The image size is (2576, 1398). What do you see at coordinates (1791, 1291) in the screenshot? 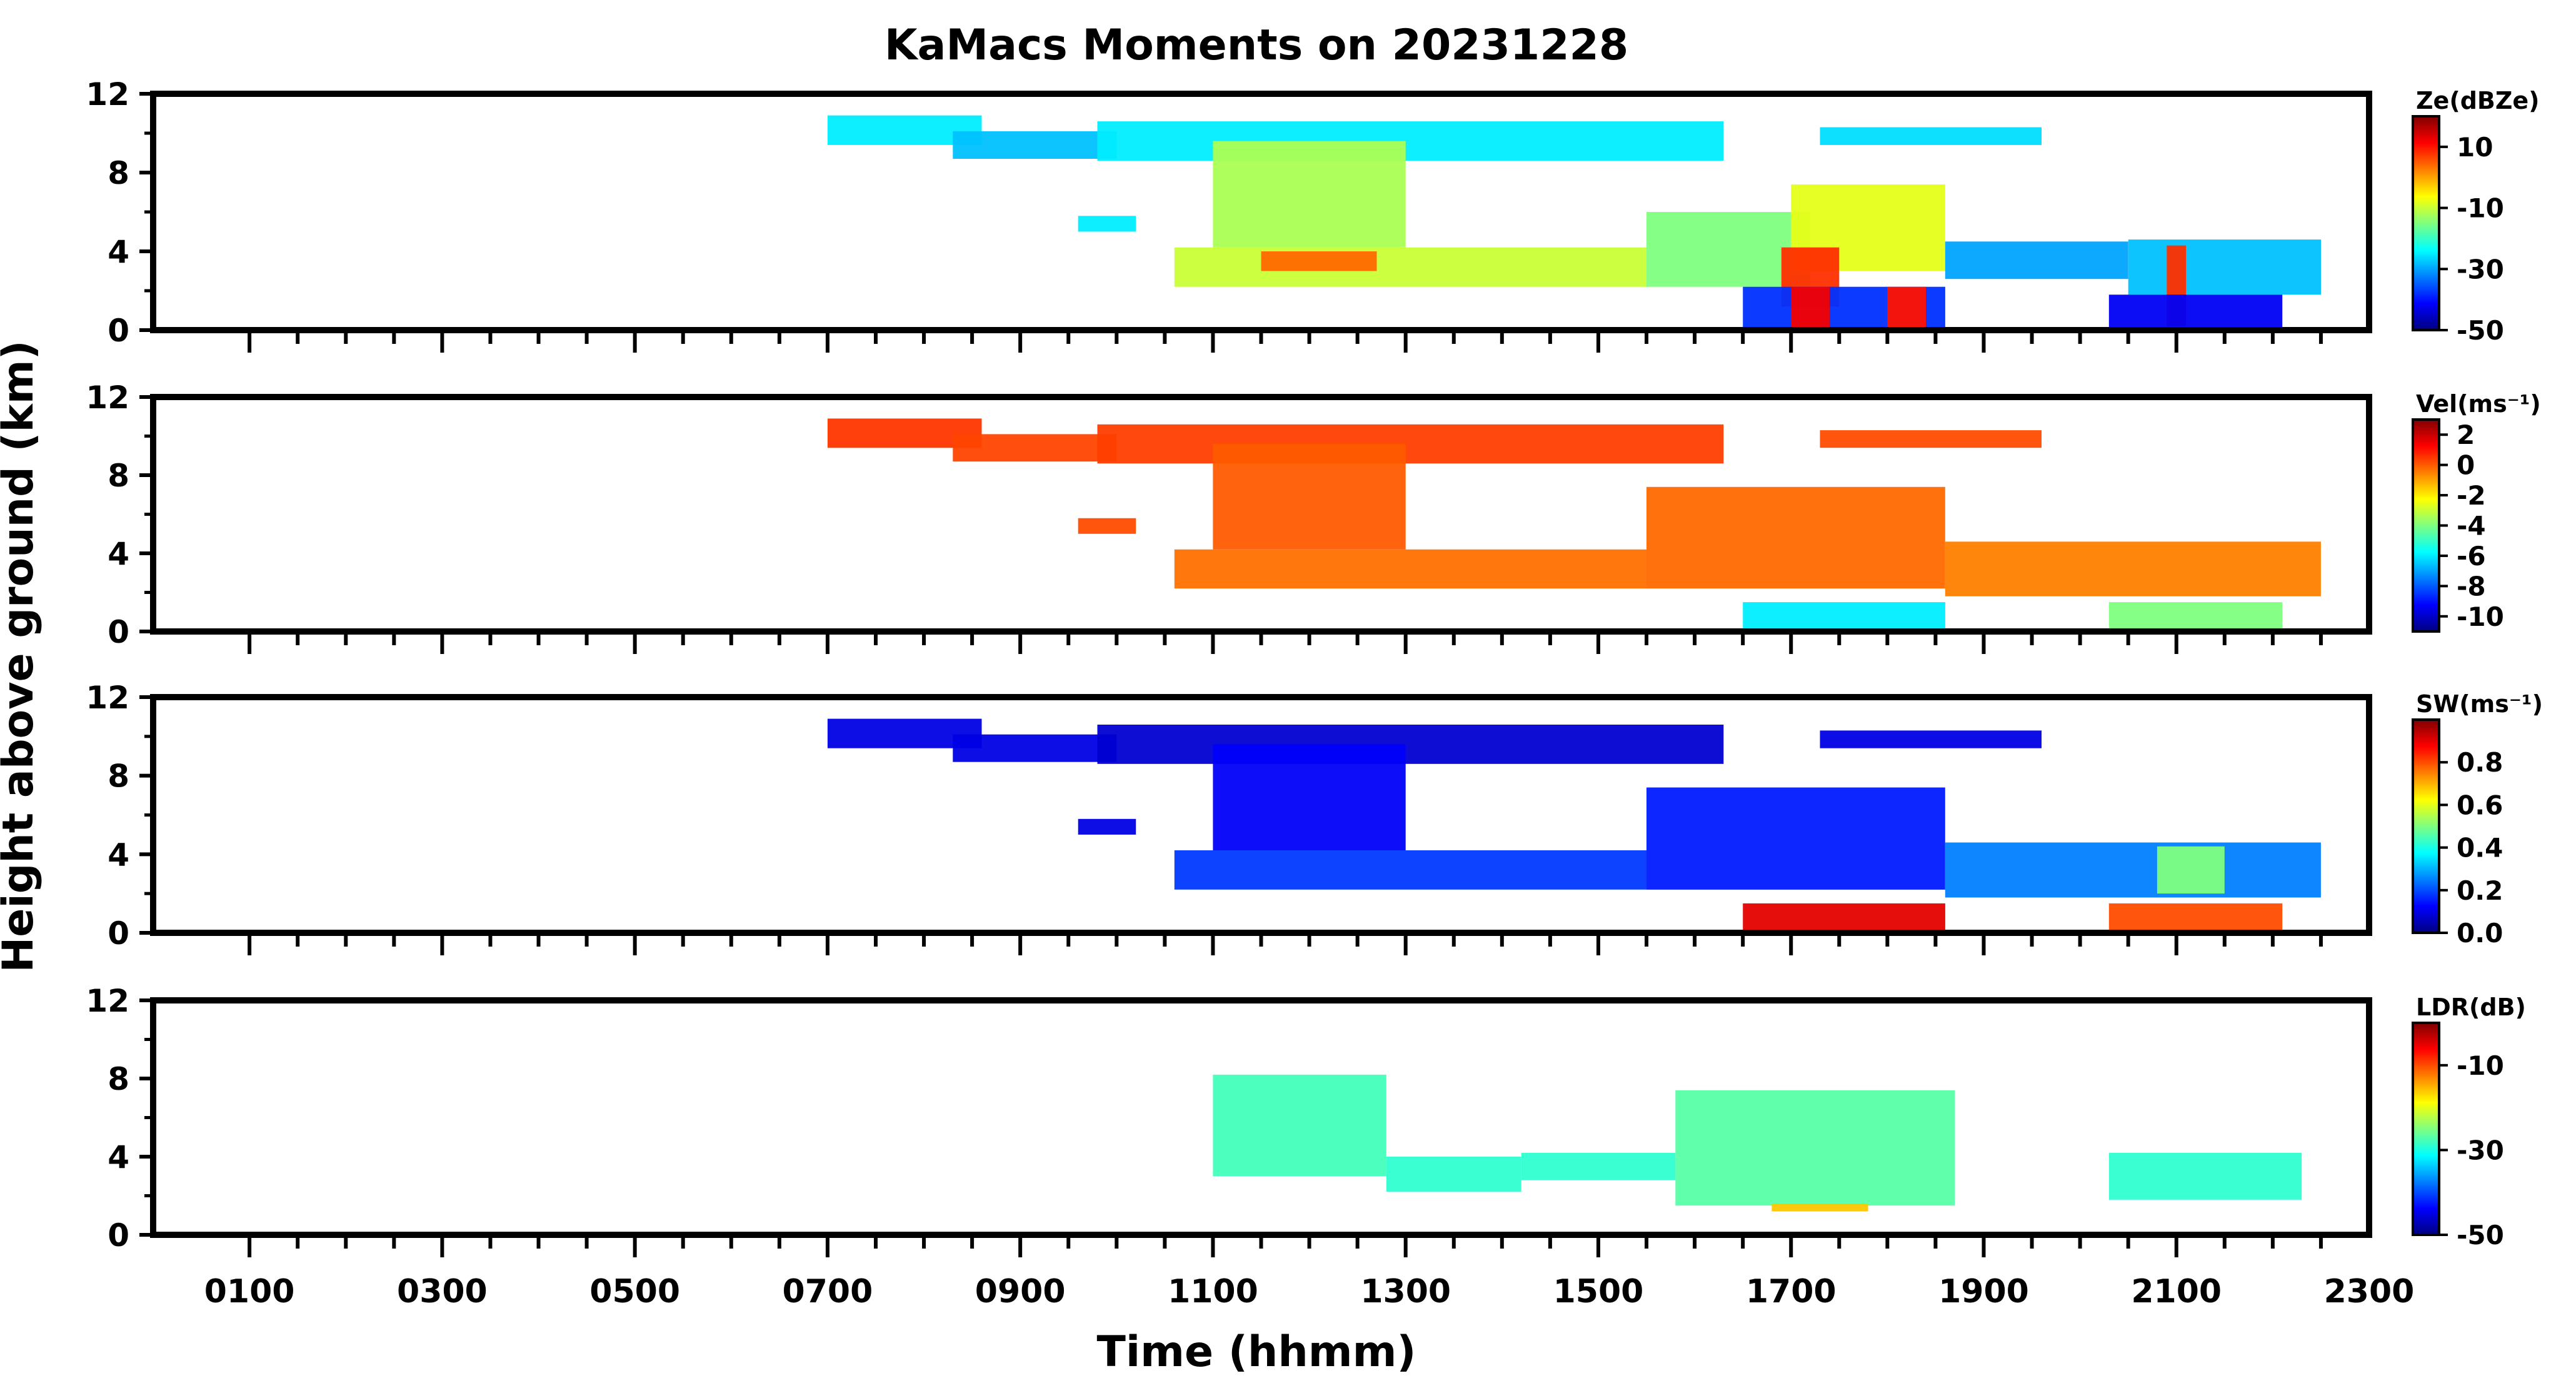
I see `x-tick-label: 1700` at bounding box center [1791, 1291].